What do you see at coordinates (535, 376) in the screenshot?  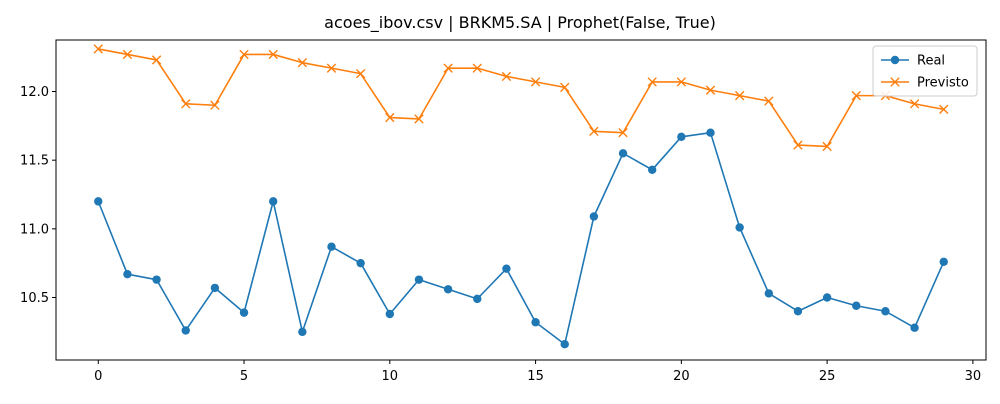 I see `x-tick-label: 15` at bounding box center [535, 376].